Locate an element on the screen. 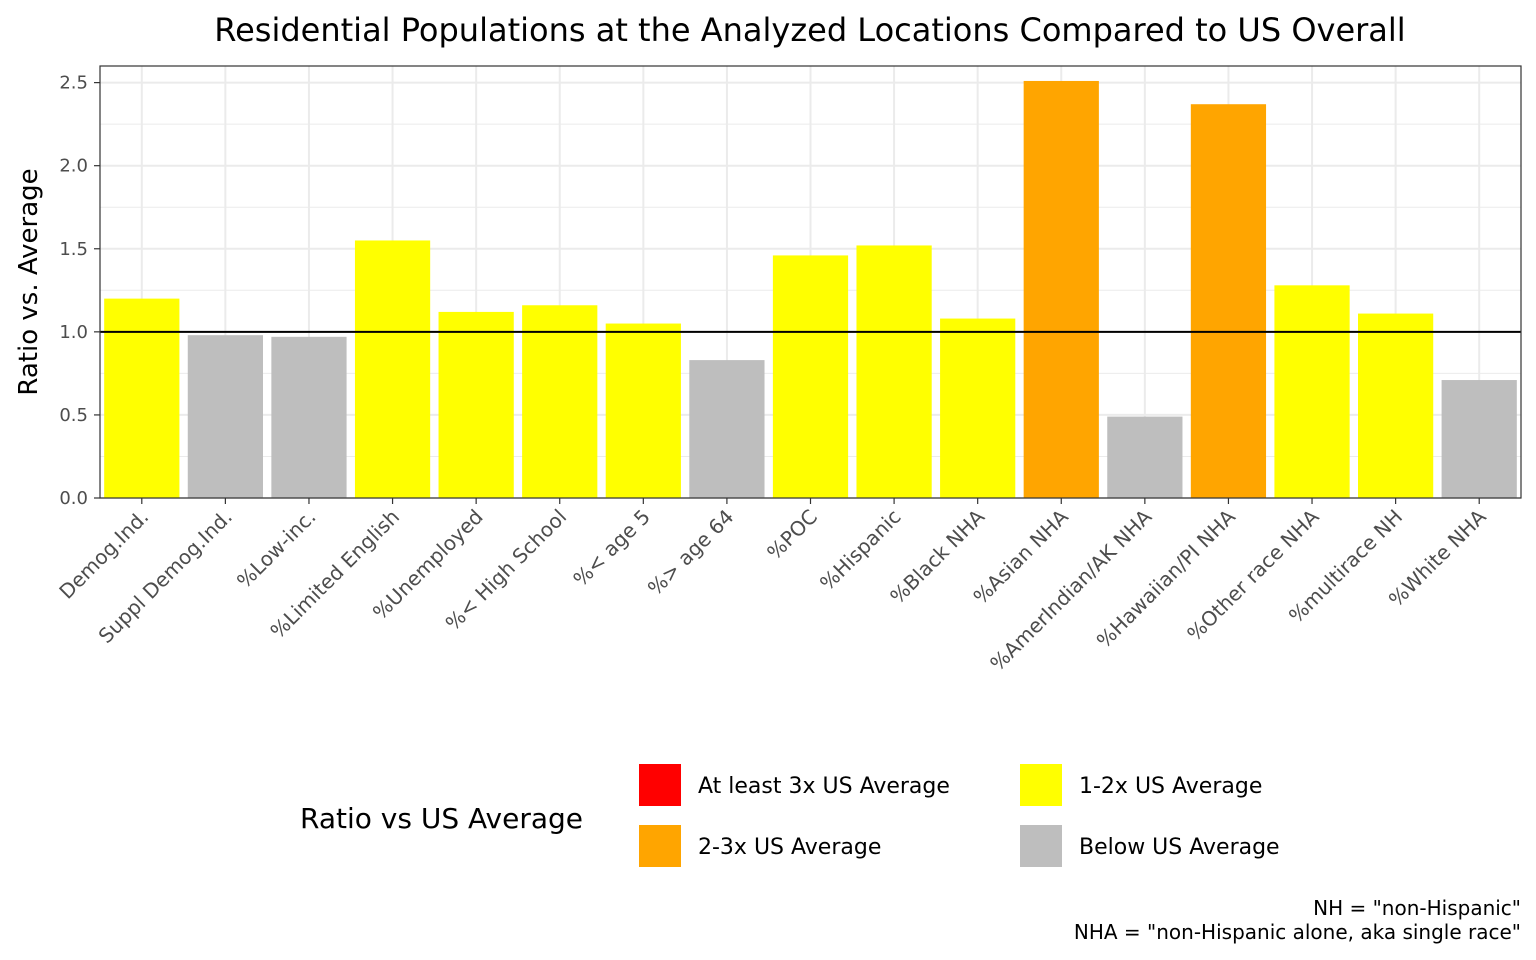 This screenshot has width=1536, height=960. y-tick-label: 2.0 is located at coordinates (73, 166).